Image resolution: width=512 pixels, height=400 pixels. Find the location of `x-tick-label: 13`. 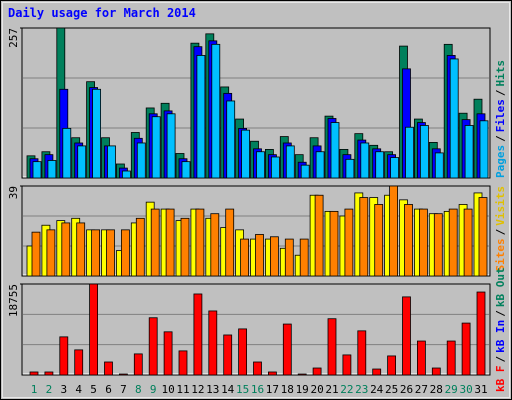

x-tick-label: 13 is located at coordinates (212, 389).